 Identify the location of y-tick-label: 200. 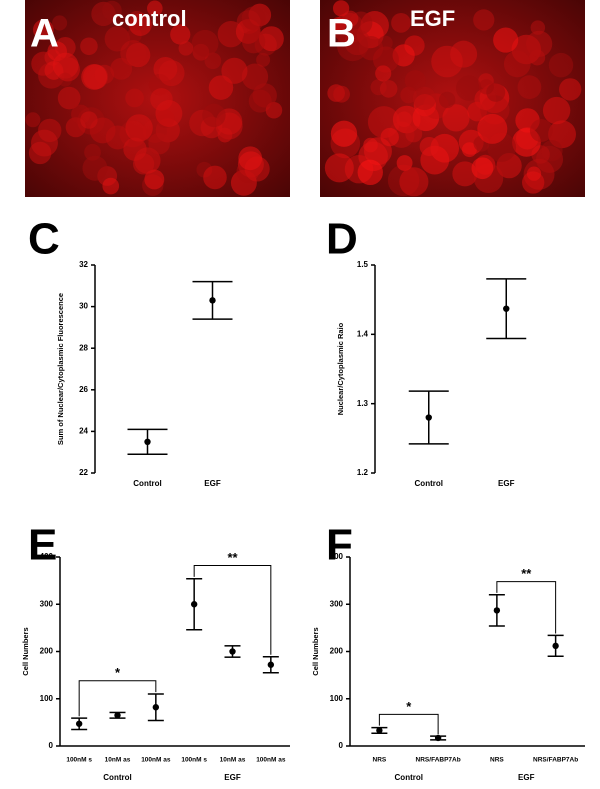
(337, 651).